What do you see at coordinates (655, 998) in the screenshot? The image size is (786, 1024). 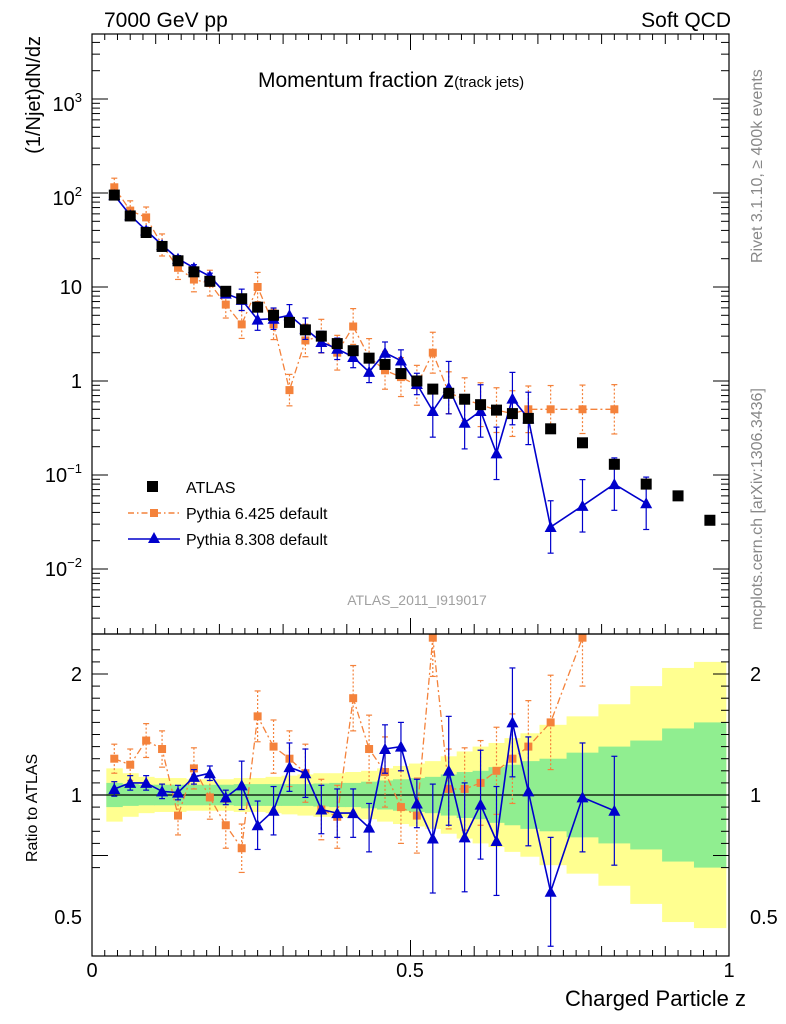 I see `x-axis-label: Charged Particle z` at bounding box center [655, 998].